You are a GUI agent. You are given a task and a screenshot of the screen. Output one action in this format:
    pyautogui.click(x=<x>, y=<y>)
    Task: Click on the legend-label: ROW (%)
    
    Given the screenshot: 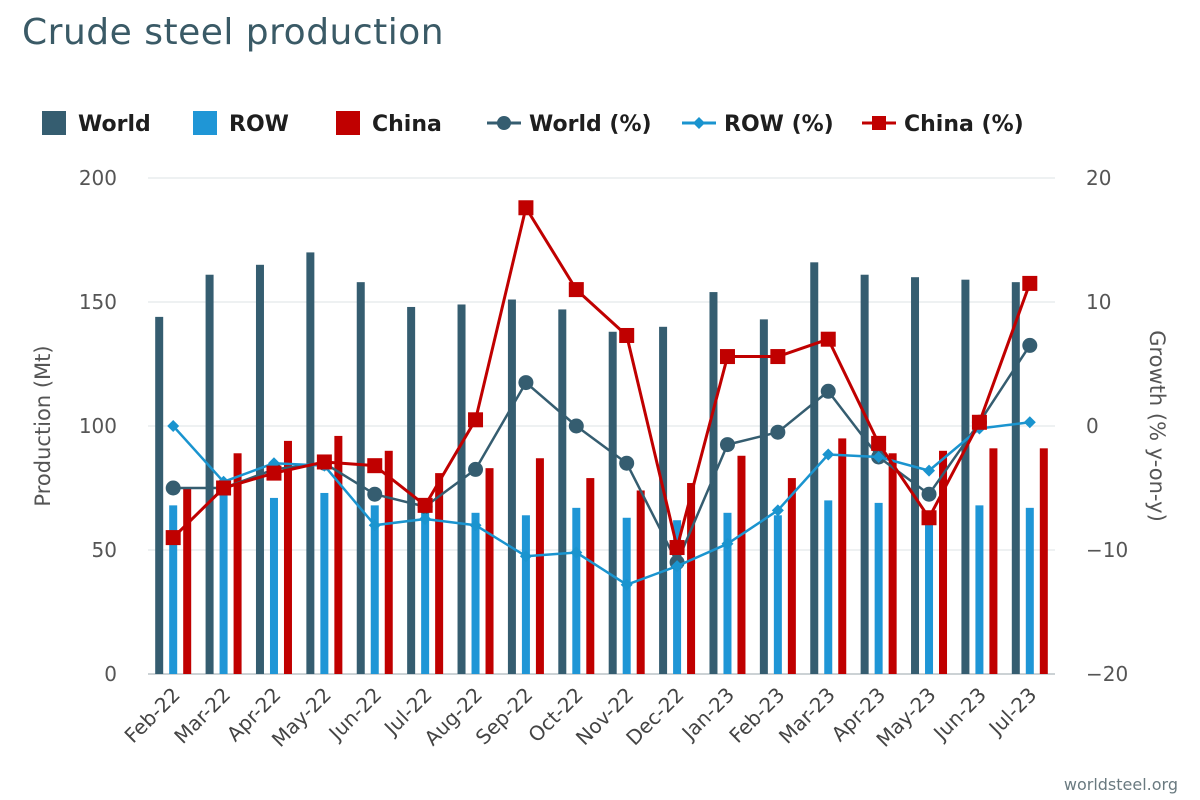 What is the action you would take?
    pyautogui.click(x=779, y=124)
    